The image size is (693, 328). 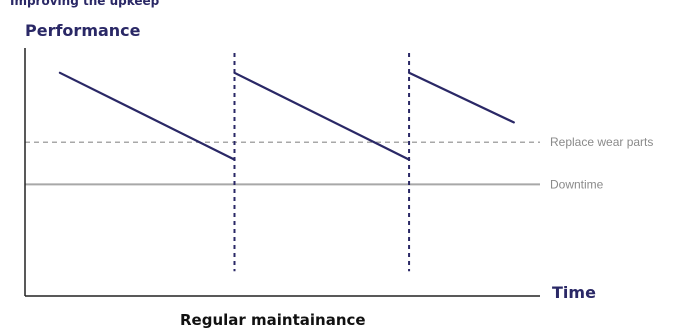 What do you see at coordinates (83, 30) in the screenshot?
I see `y-axis-title: Performance` at bounding box center [83, 30].